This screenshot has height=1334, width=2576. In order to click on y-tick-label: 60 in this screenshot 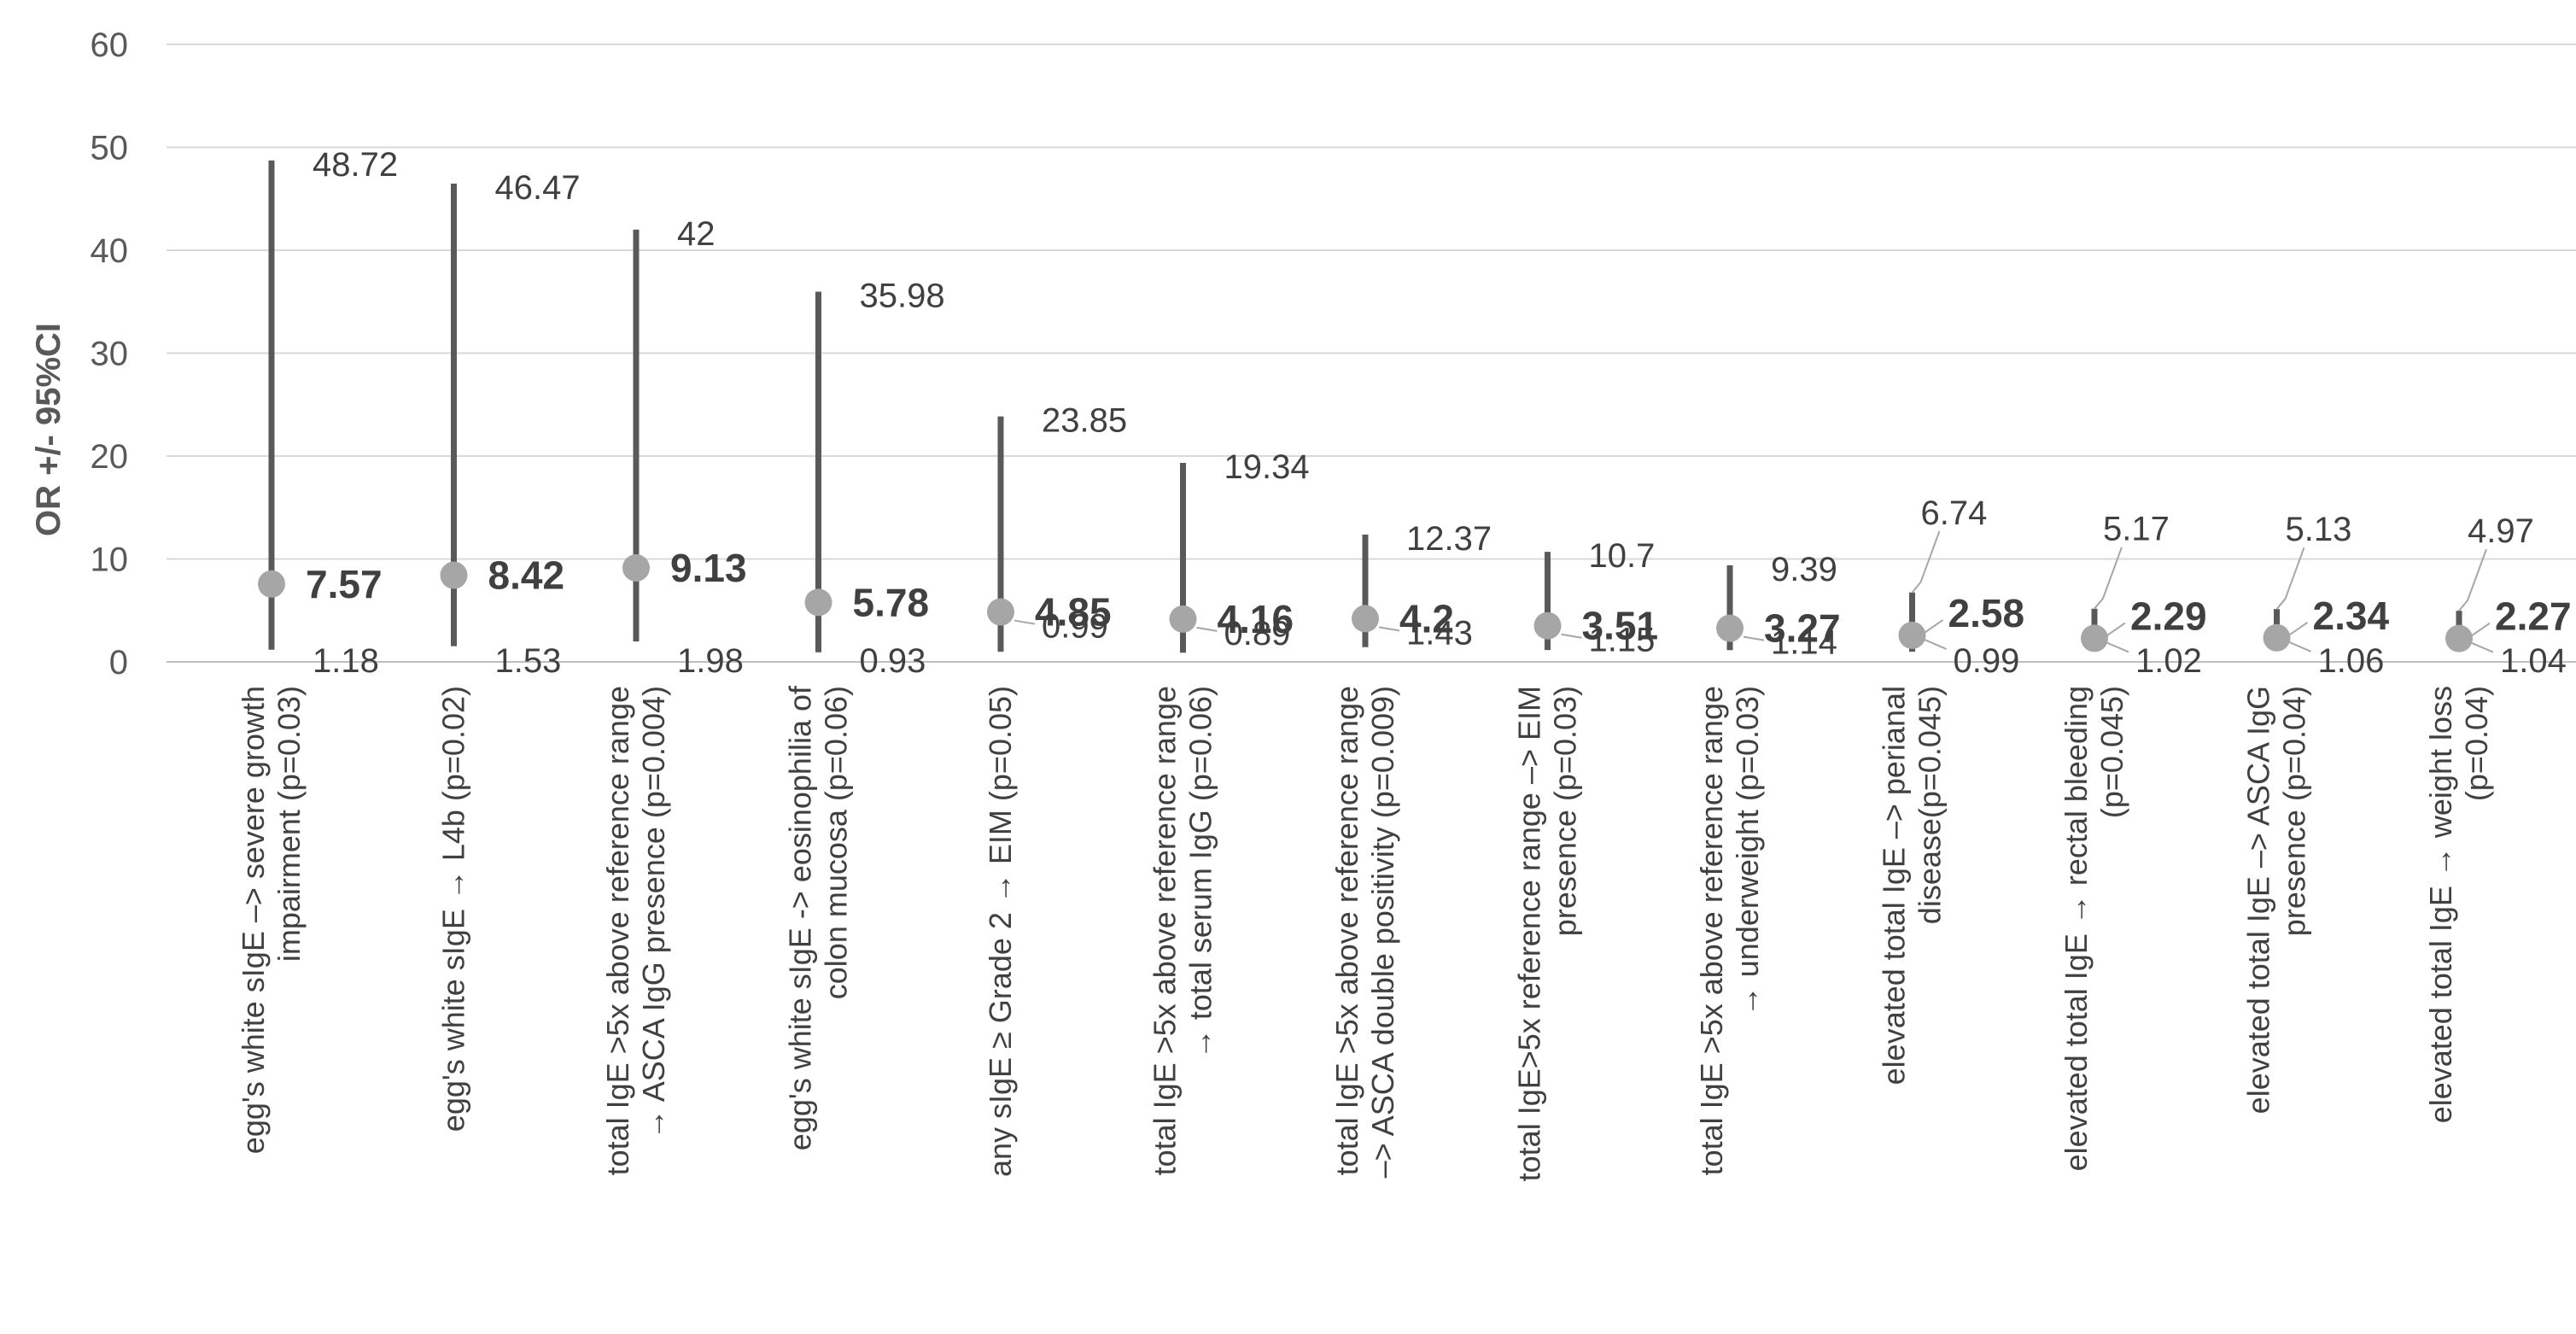, I will do `click(110, 45)`.